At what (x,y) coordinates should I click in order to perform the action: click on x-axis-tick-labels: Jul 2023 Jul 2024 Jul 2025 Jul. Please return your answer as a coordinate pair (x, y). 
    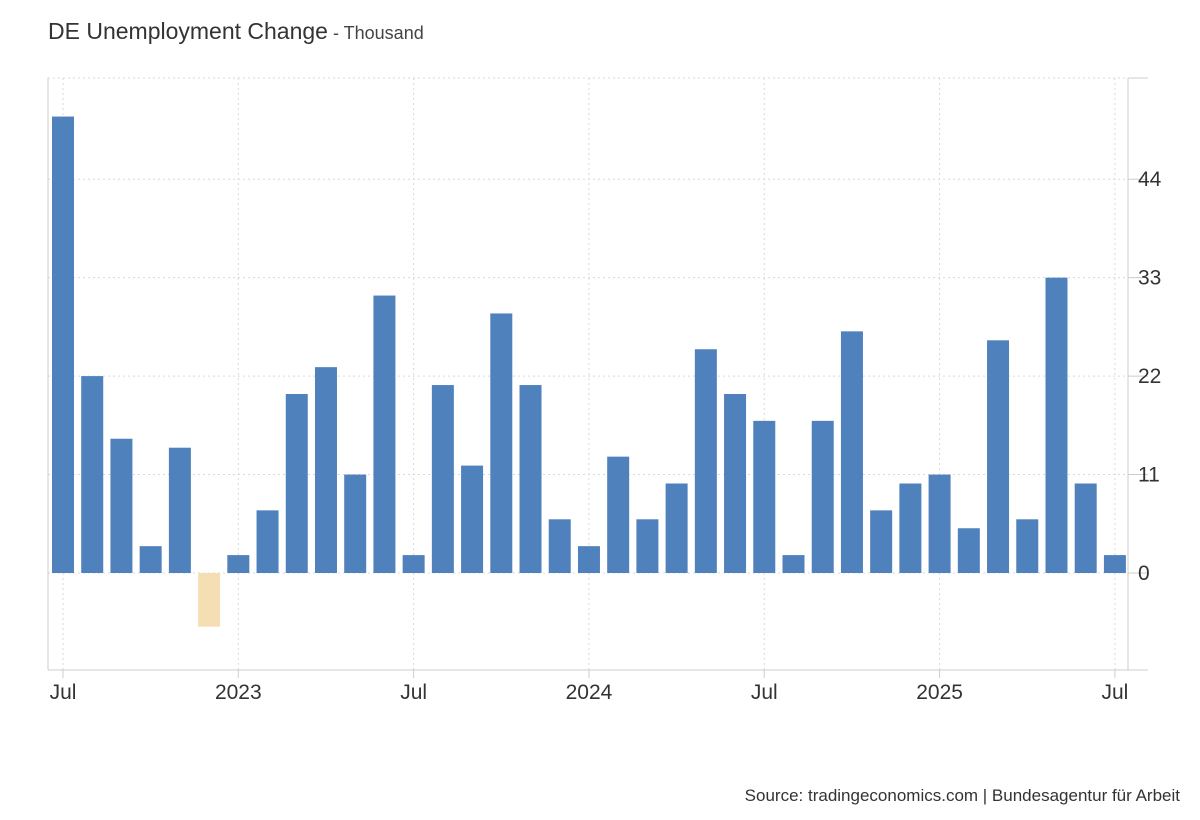
    Looking at the image, I should click on (589, 692).